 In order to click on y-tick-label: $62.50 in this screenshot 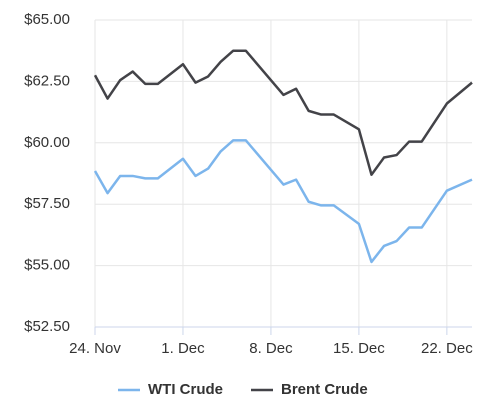, I will do `click(47, 80)`.